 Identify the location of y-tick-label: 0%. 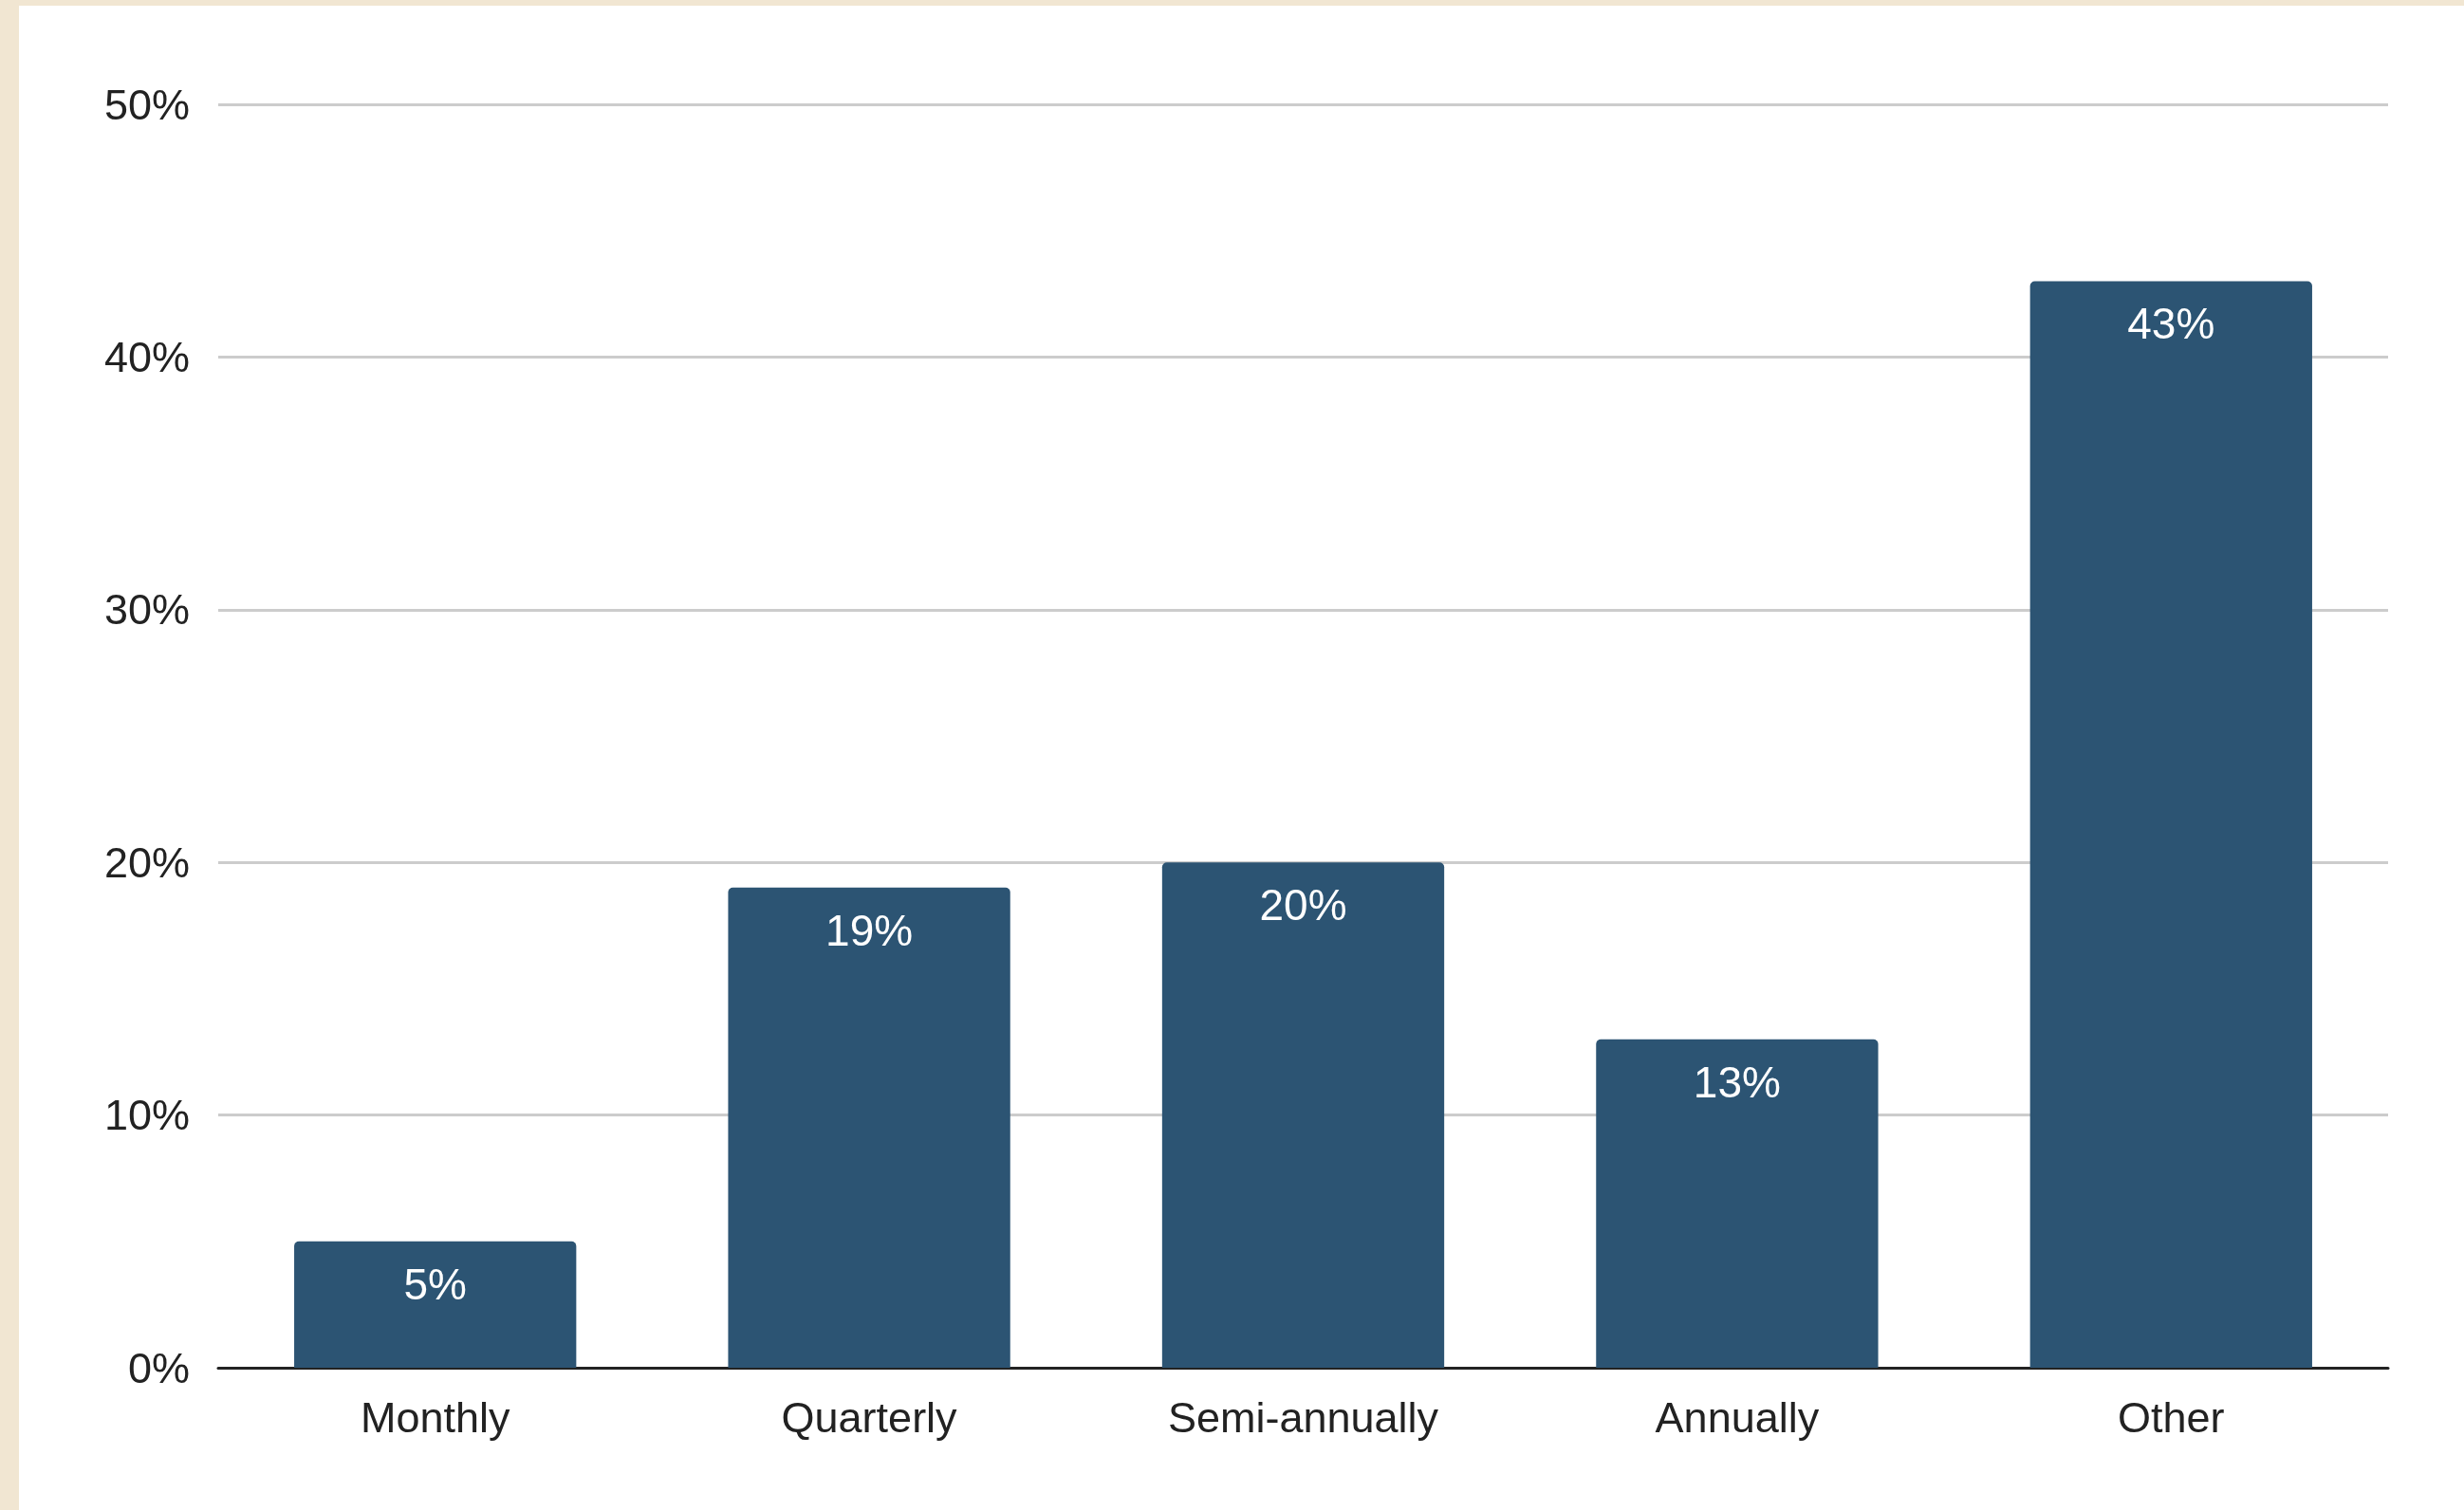
(158, 1368).